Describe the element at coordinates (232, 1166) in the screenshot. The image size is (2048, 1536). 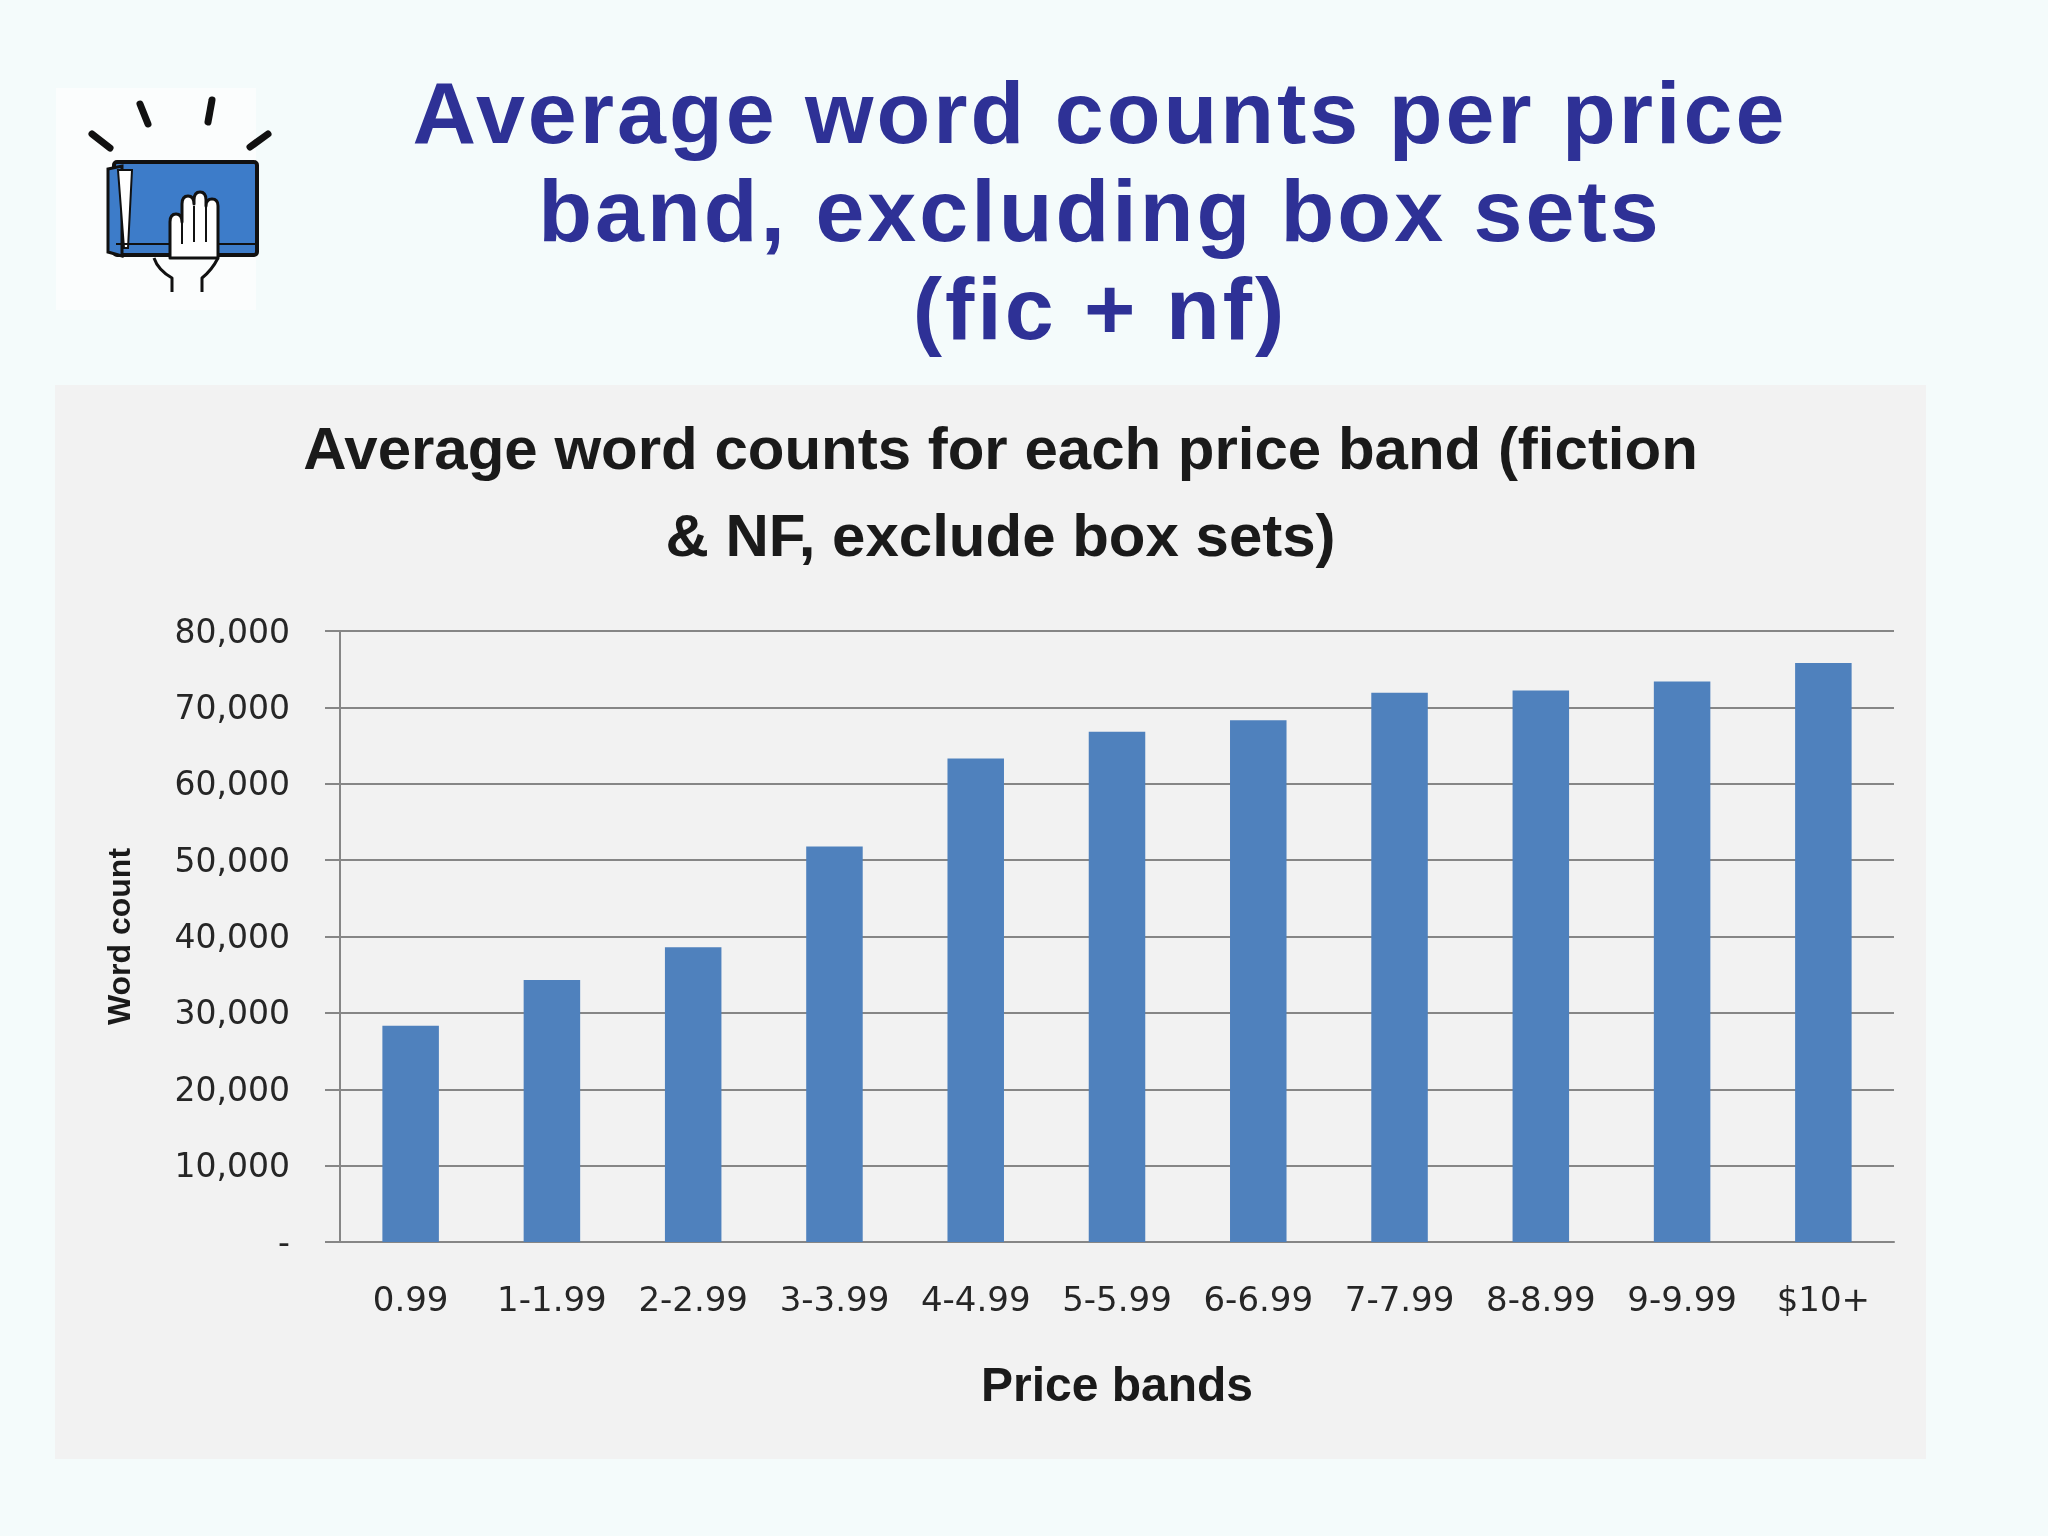
I see `y-tick-label: 10,000` at that location.